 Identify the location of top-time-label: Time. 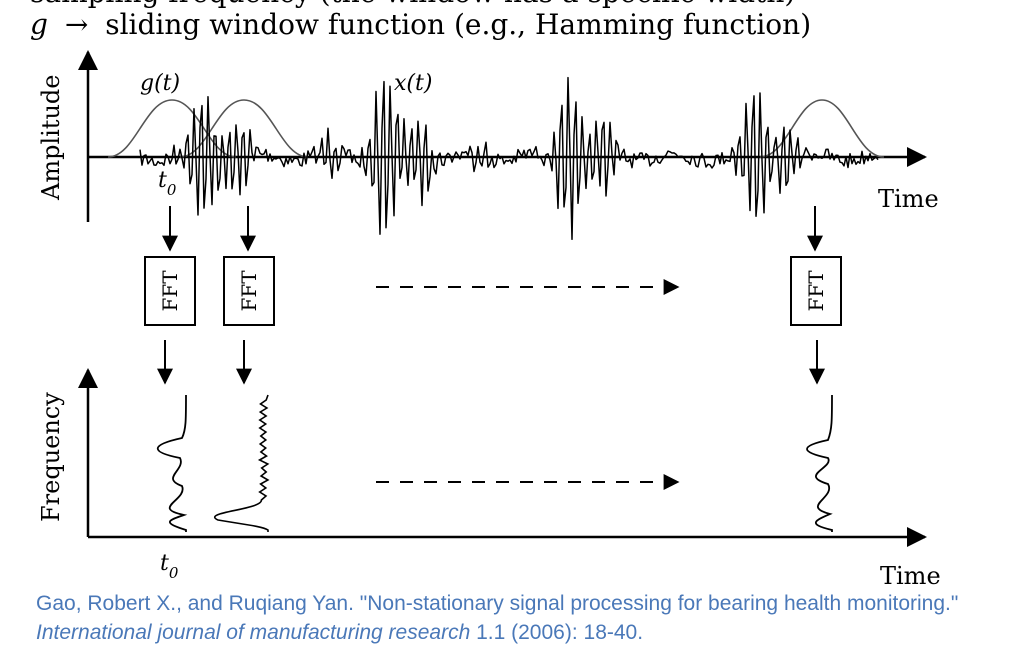
(908, 199).